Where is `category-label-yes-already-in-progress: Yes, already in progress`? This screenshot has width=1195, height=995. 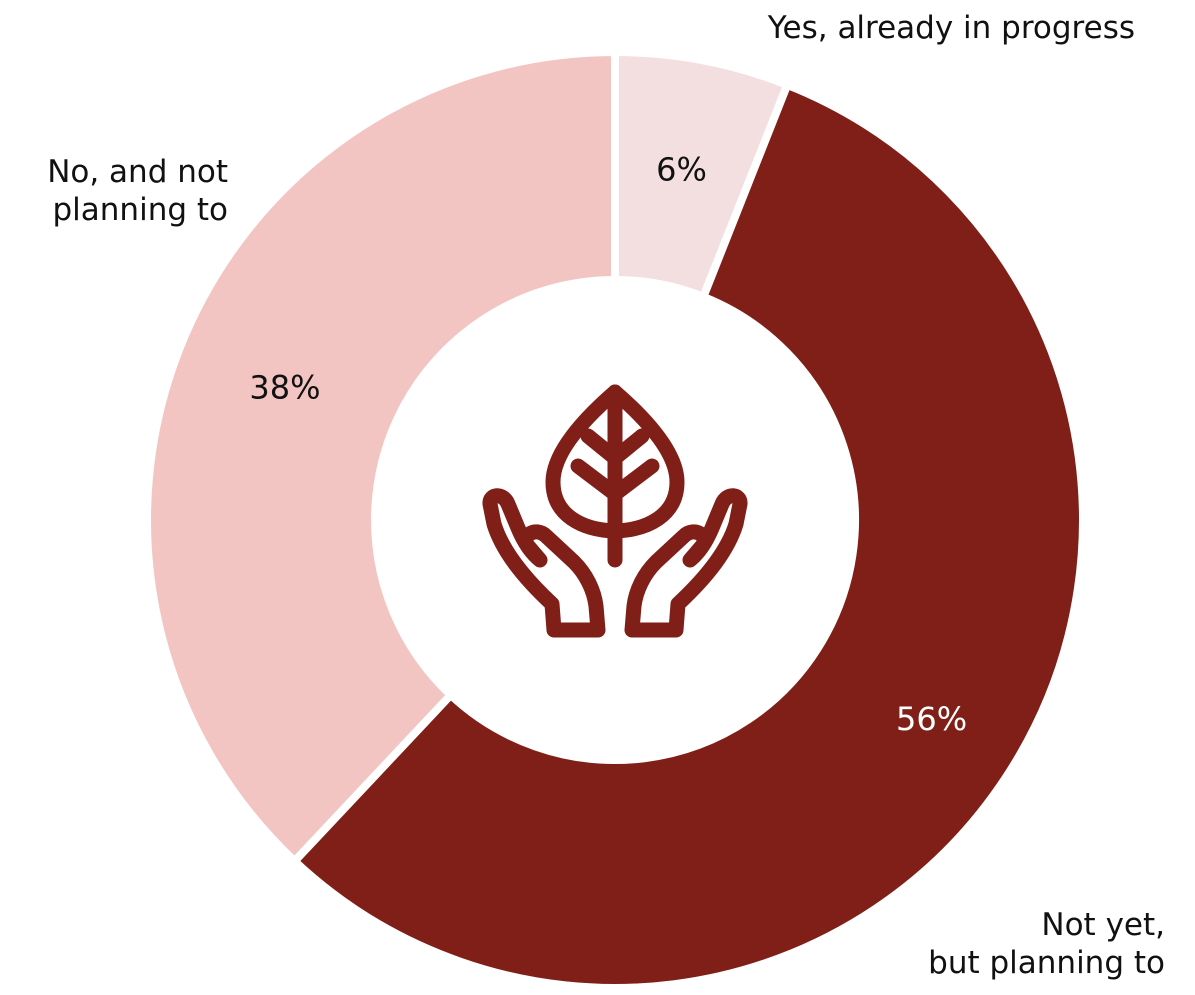
category-label-yes-already-in-progress: Yes, already in progress is located at coordinates (951, 28).